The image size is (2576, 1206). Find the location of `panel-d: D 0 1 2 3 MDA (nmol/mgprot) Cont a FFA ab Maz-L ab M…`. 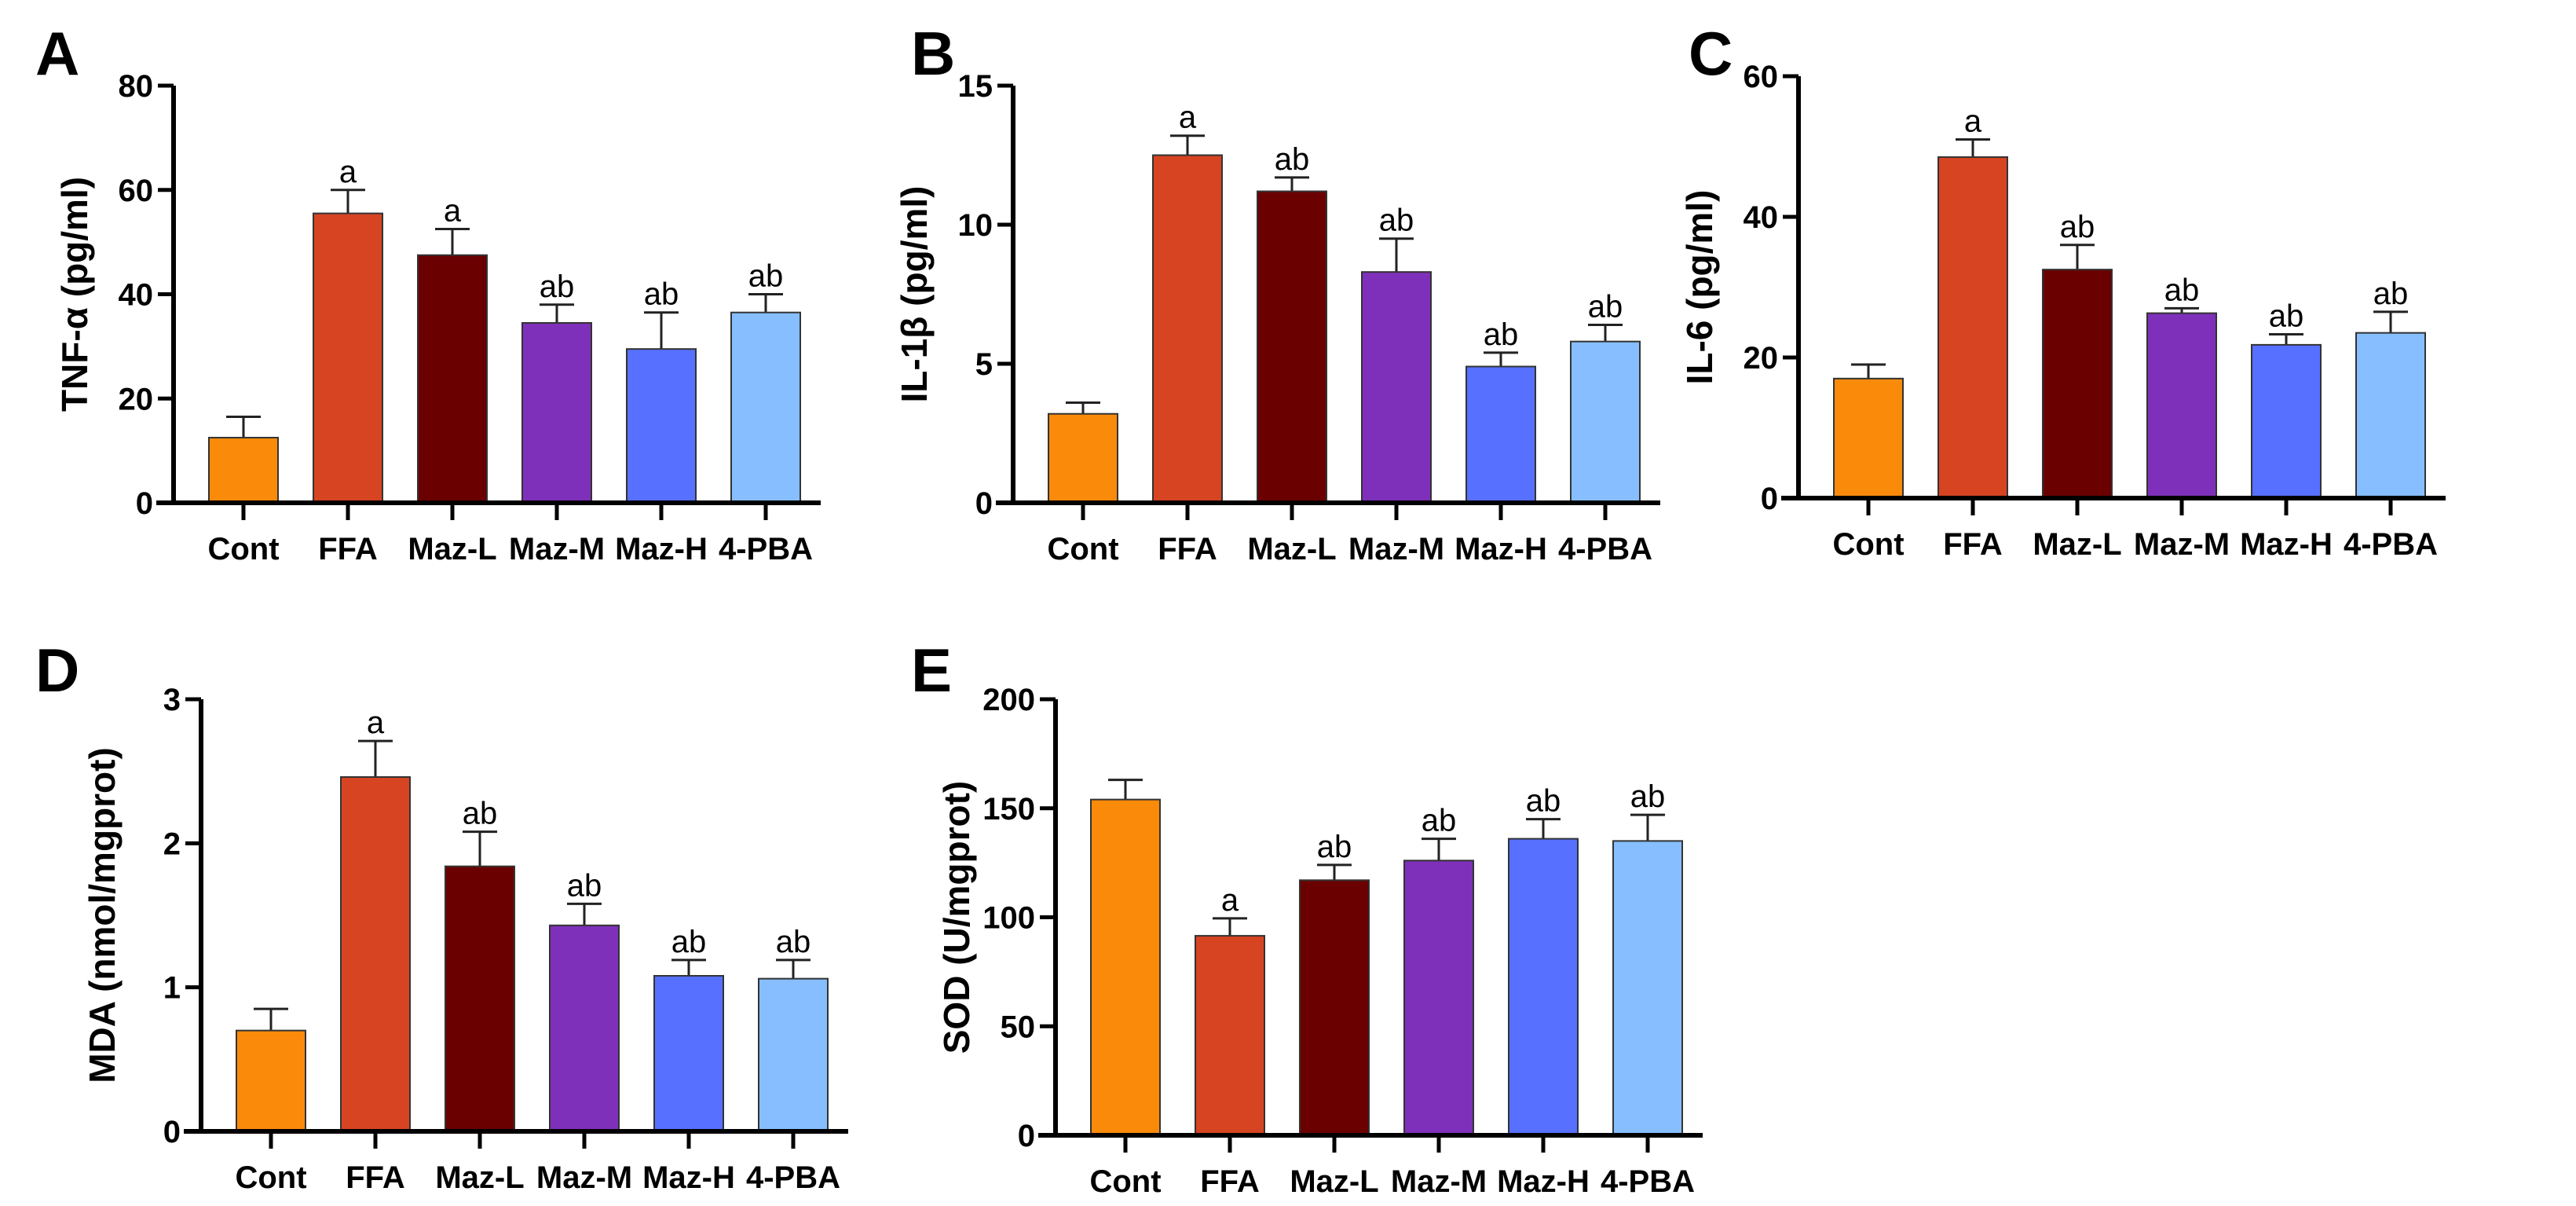

panel-d: D 0 1 2 3 MDA (nmol/mgprot) Cont a FFA ab Maz-L ab M… is located at coordinates (441, 915).